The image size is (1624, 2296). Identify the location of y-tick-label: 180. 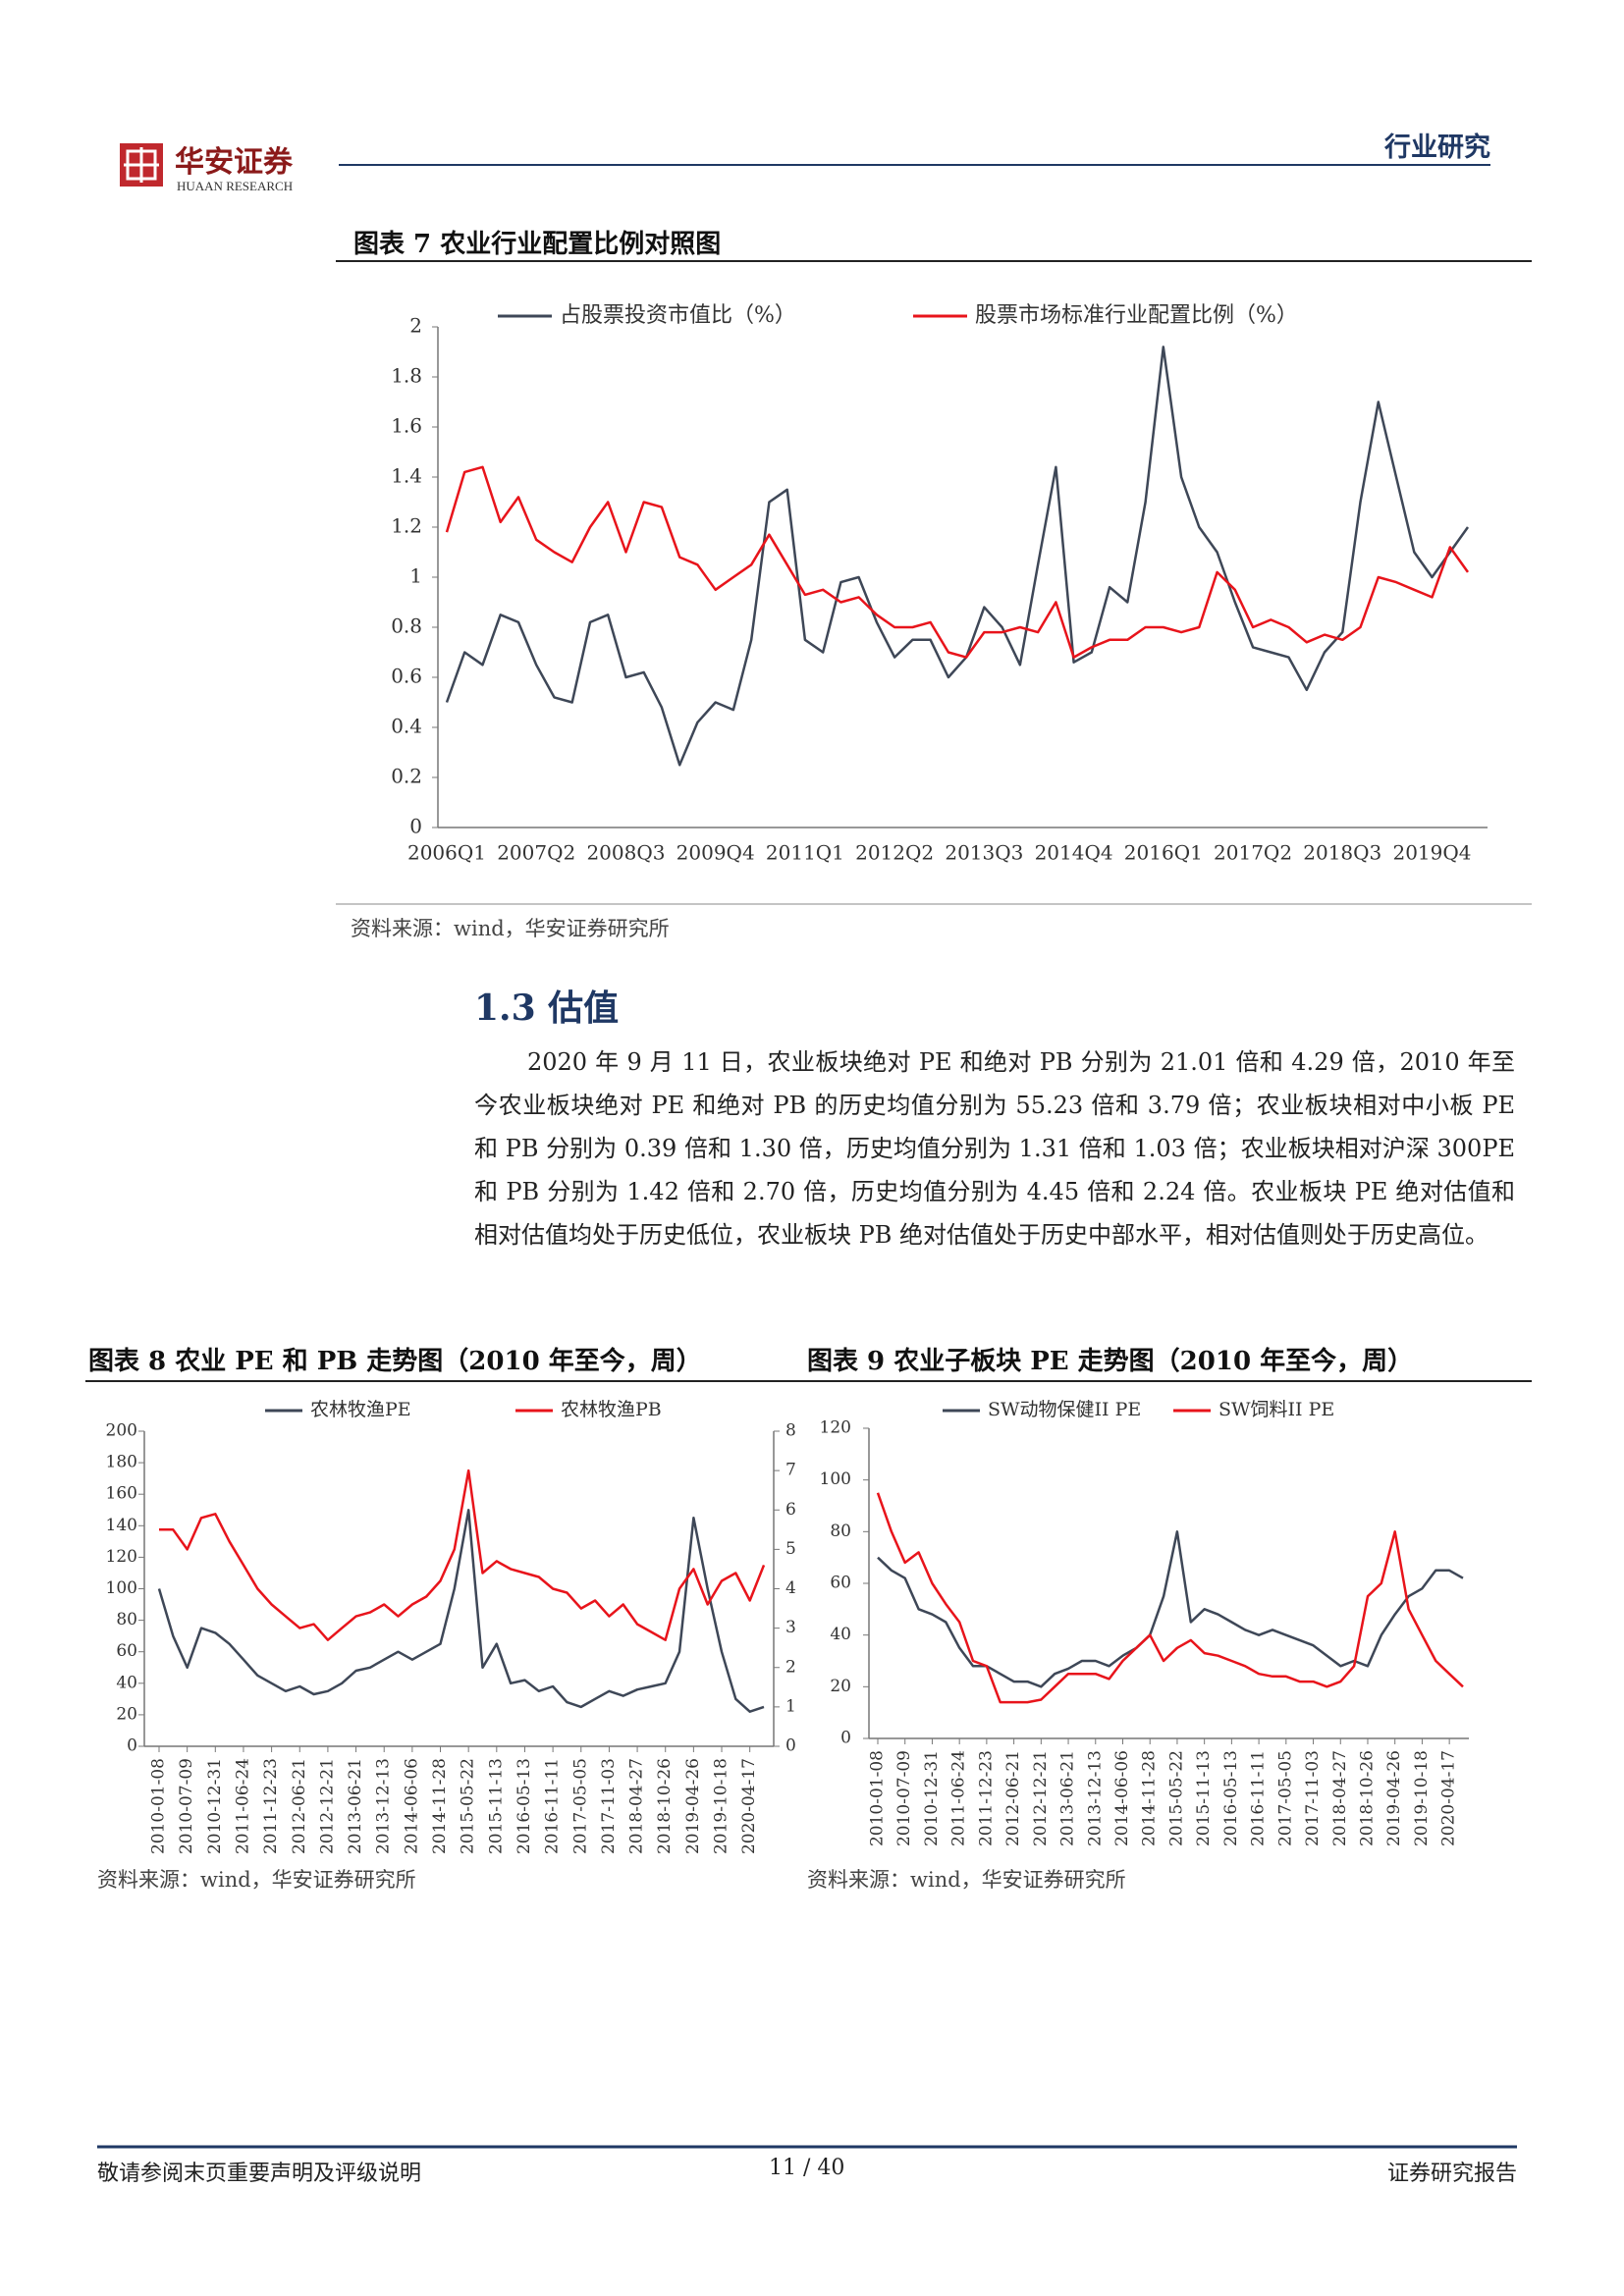
(121, 1462).